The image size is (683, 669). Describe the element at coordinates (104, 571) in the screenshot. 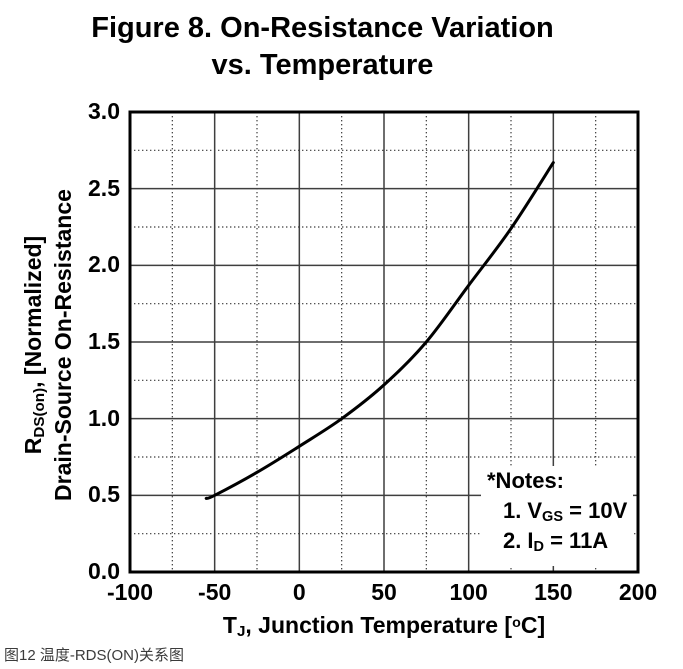

I see `y-tick-label: 0.0` at that location.